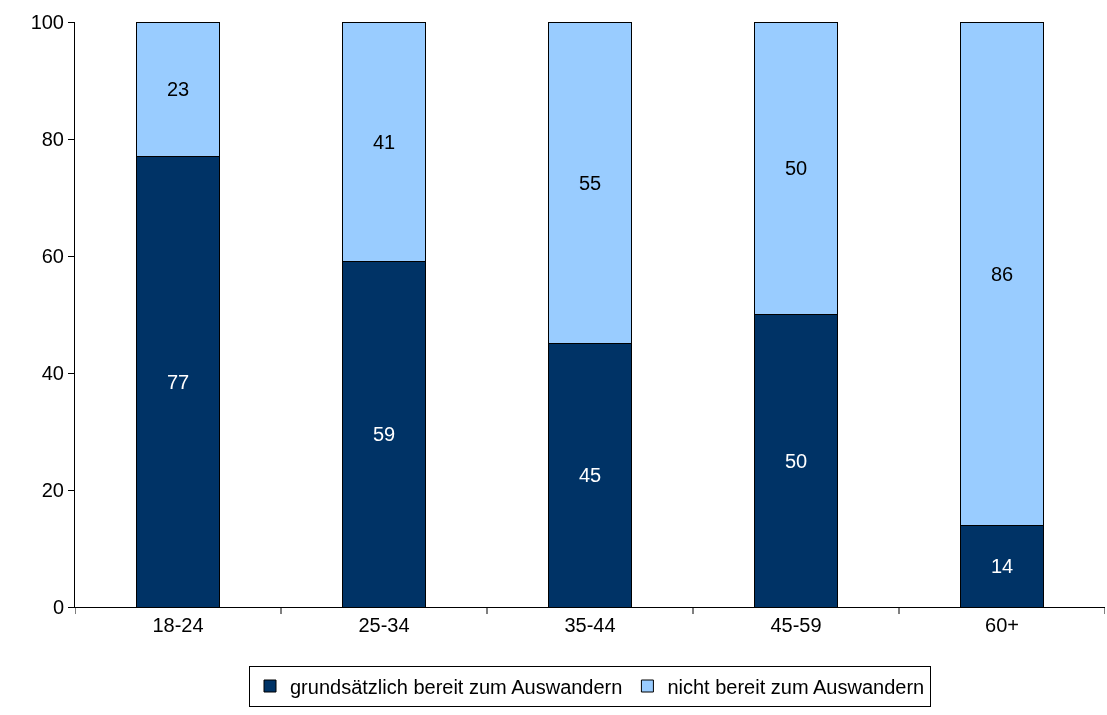 The image size is (1107, 715). What do you see at coordinates (1002, 566) in the screenshot?
I see `data-label: 14` at bounding box center [1002, 566].